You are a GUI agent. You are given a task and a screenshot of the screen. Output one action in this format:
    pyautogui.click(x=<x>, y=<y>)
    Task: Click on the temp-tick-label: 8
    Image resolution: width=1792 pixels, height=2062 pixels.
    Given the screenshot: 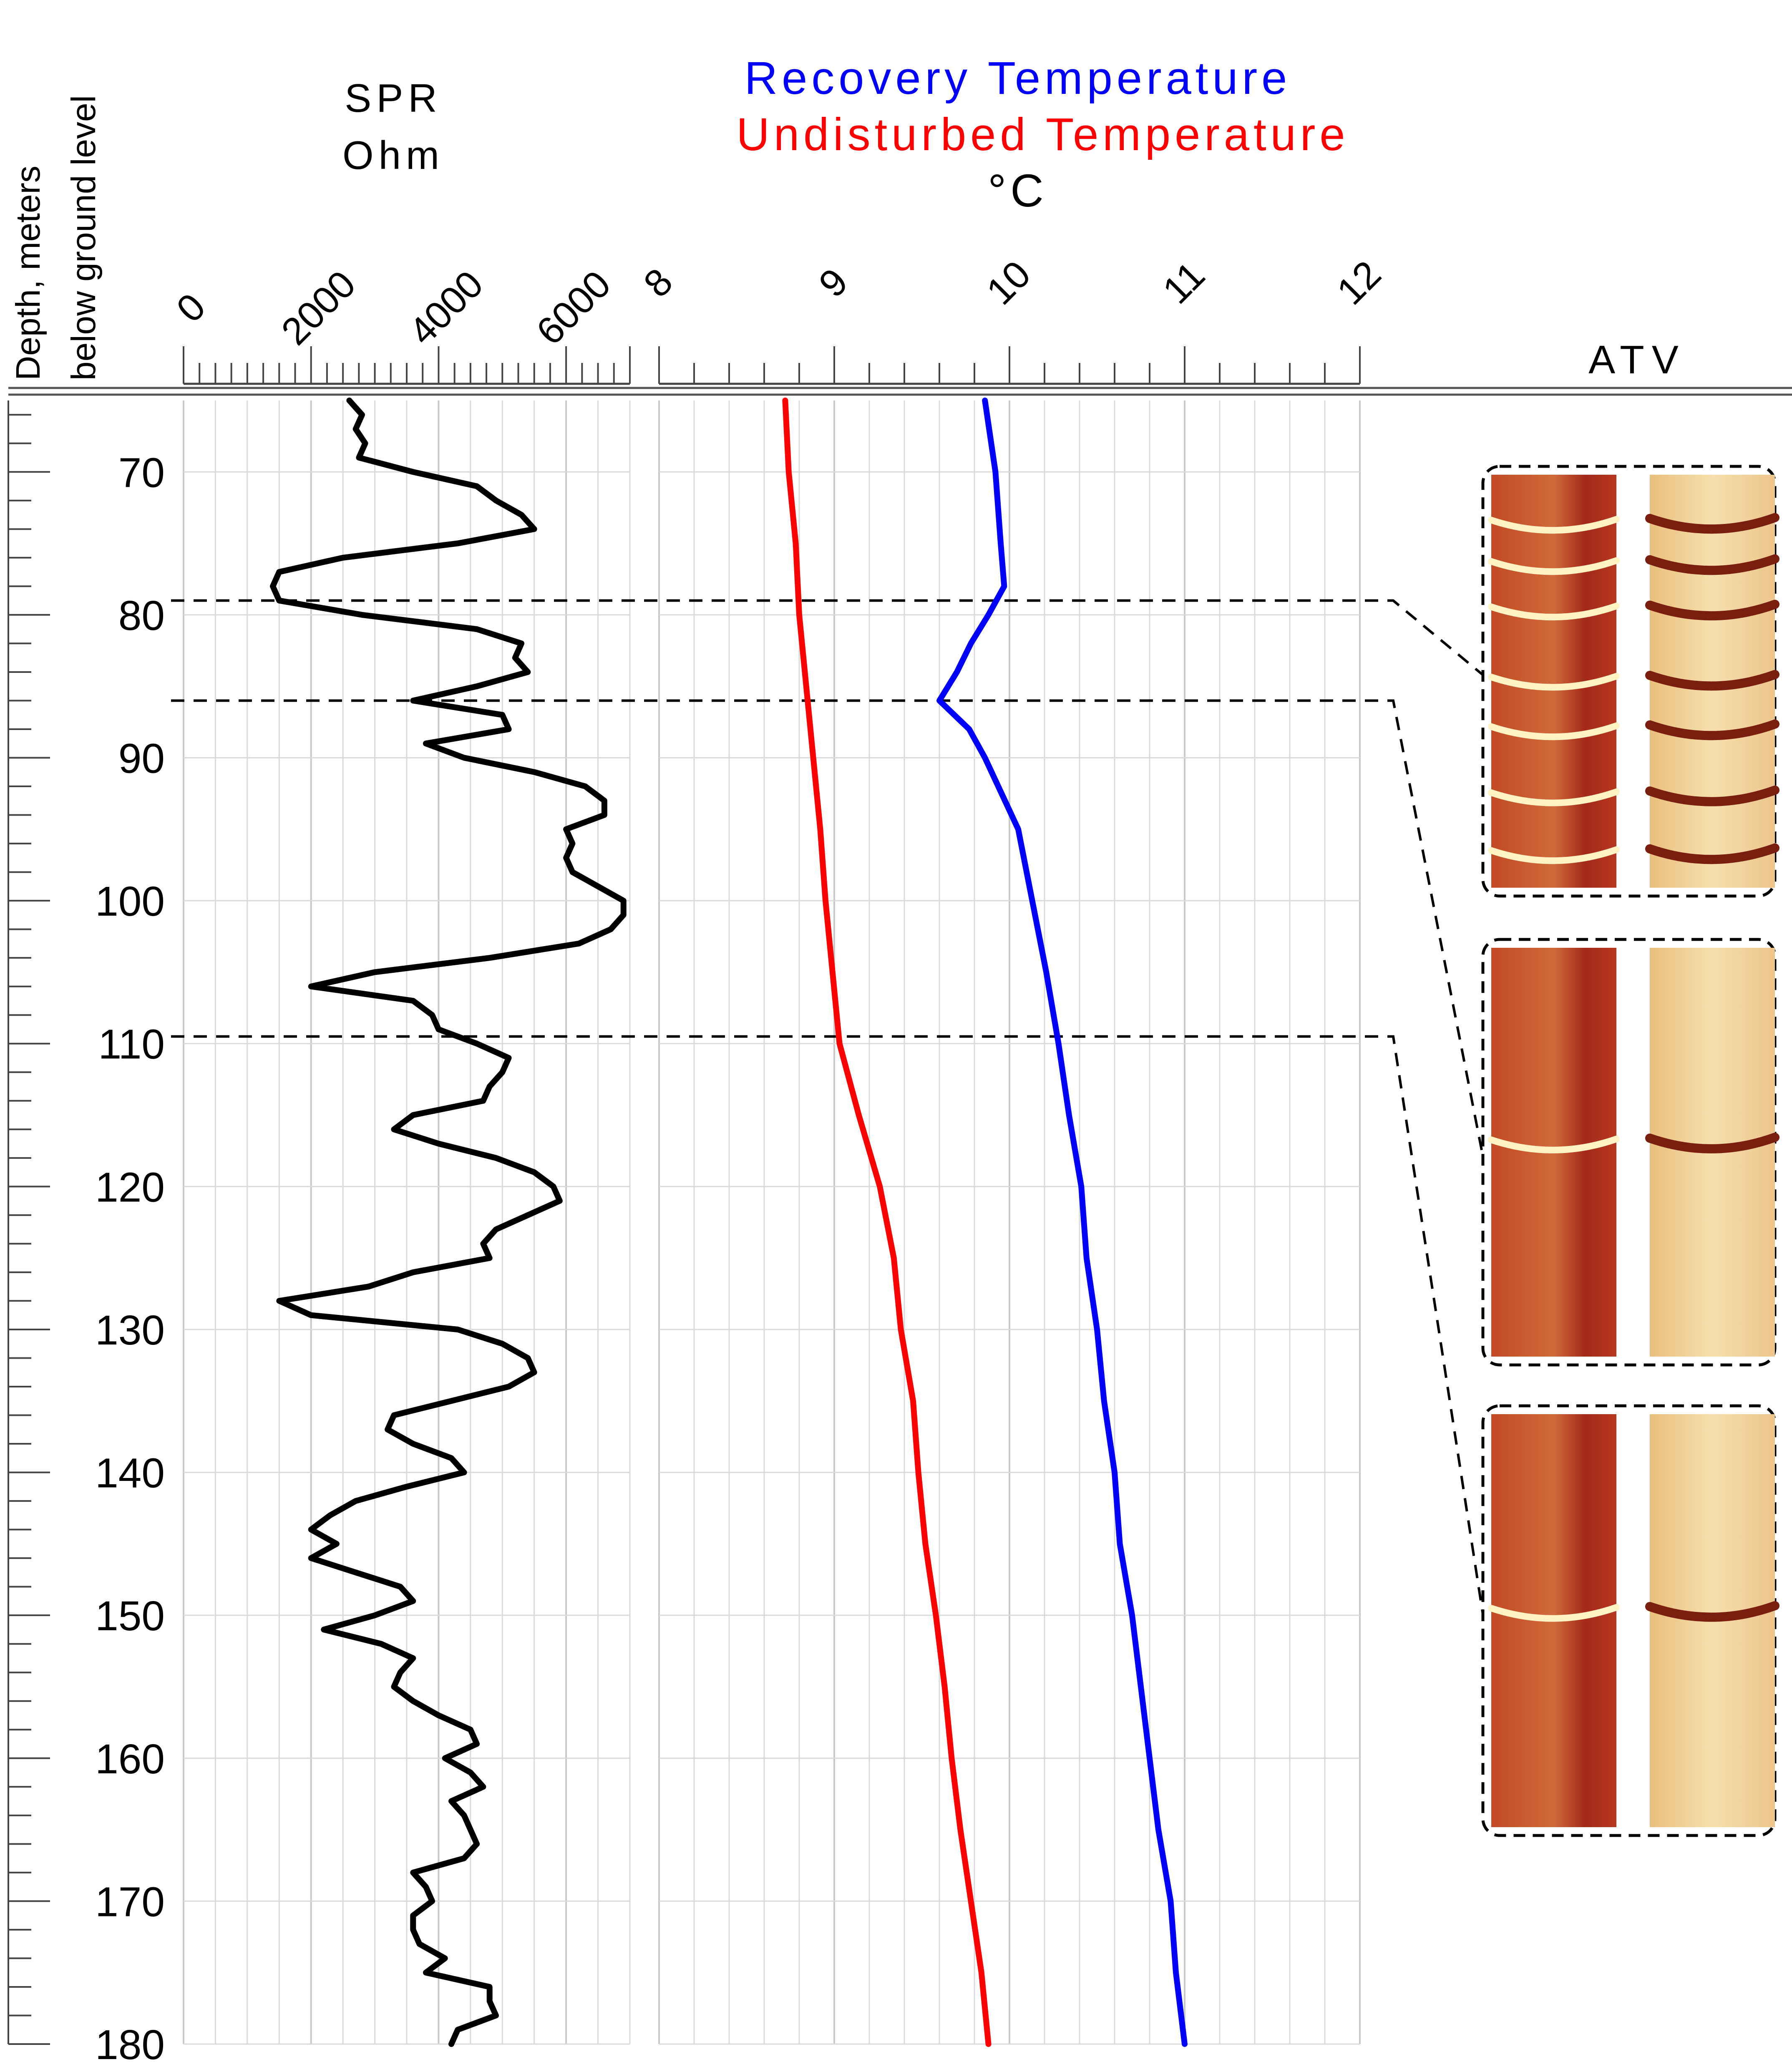 What is the action you would take?
    pyautogui.click(x=658, y=282)
    